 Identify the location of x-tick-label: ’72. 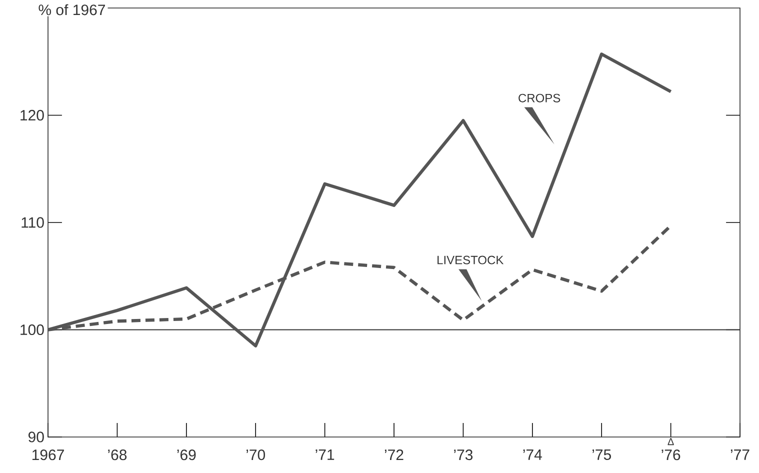
(394, 455).